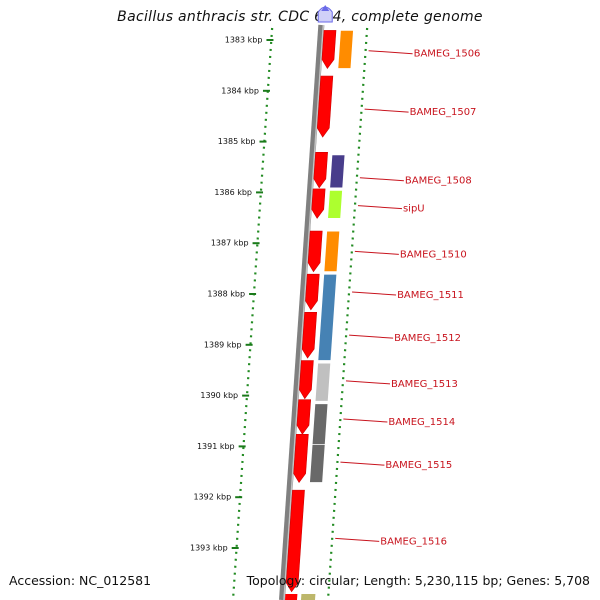 The image size is (600, 600). What do you see at coordinates (253, 313) in the screenshot?
I see `inner-dotted-line` at bounding box center [253, 313].